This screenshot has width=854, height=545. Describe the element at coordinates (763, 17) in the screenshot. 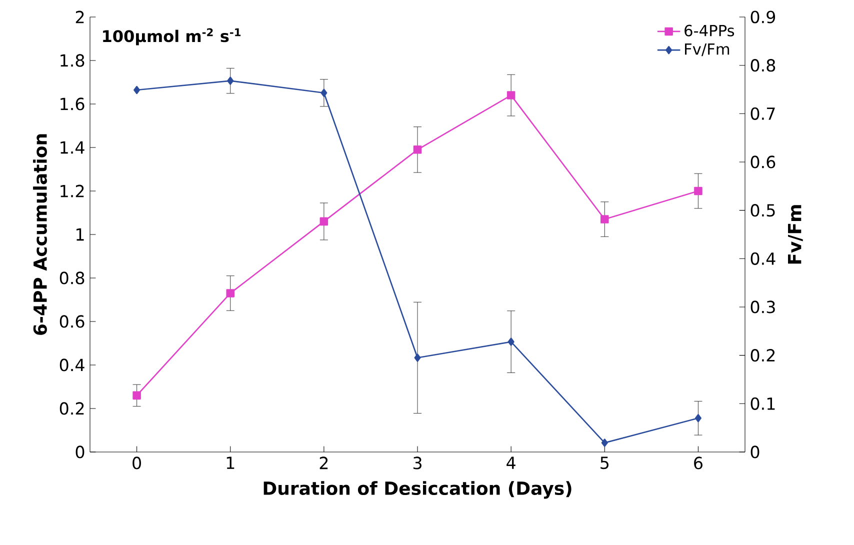

I see `y2-tick-label: 0.9` at that location.